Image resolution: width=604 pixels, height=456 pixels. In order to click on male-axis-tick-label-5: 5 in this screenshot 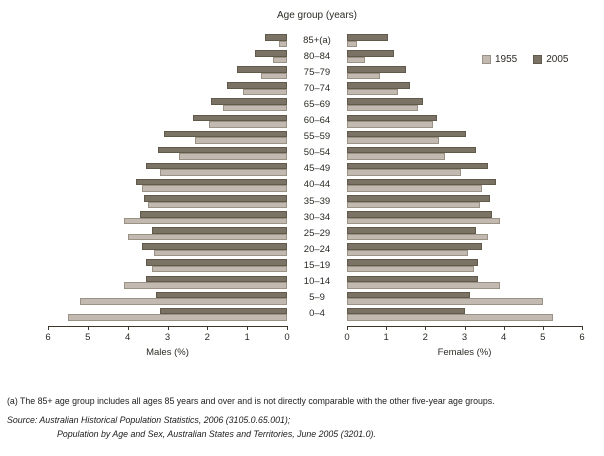, I will do `click(88, 337)`.